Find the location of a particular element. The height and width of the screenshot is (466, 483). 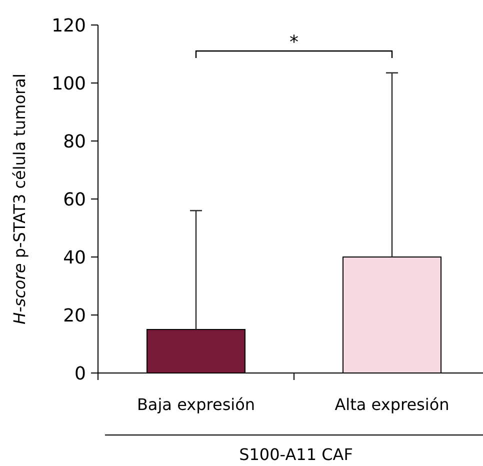

annotation: * is located at coordinates (294, 42).